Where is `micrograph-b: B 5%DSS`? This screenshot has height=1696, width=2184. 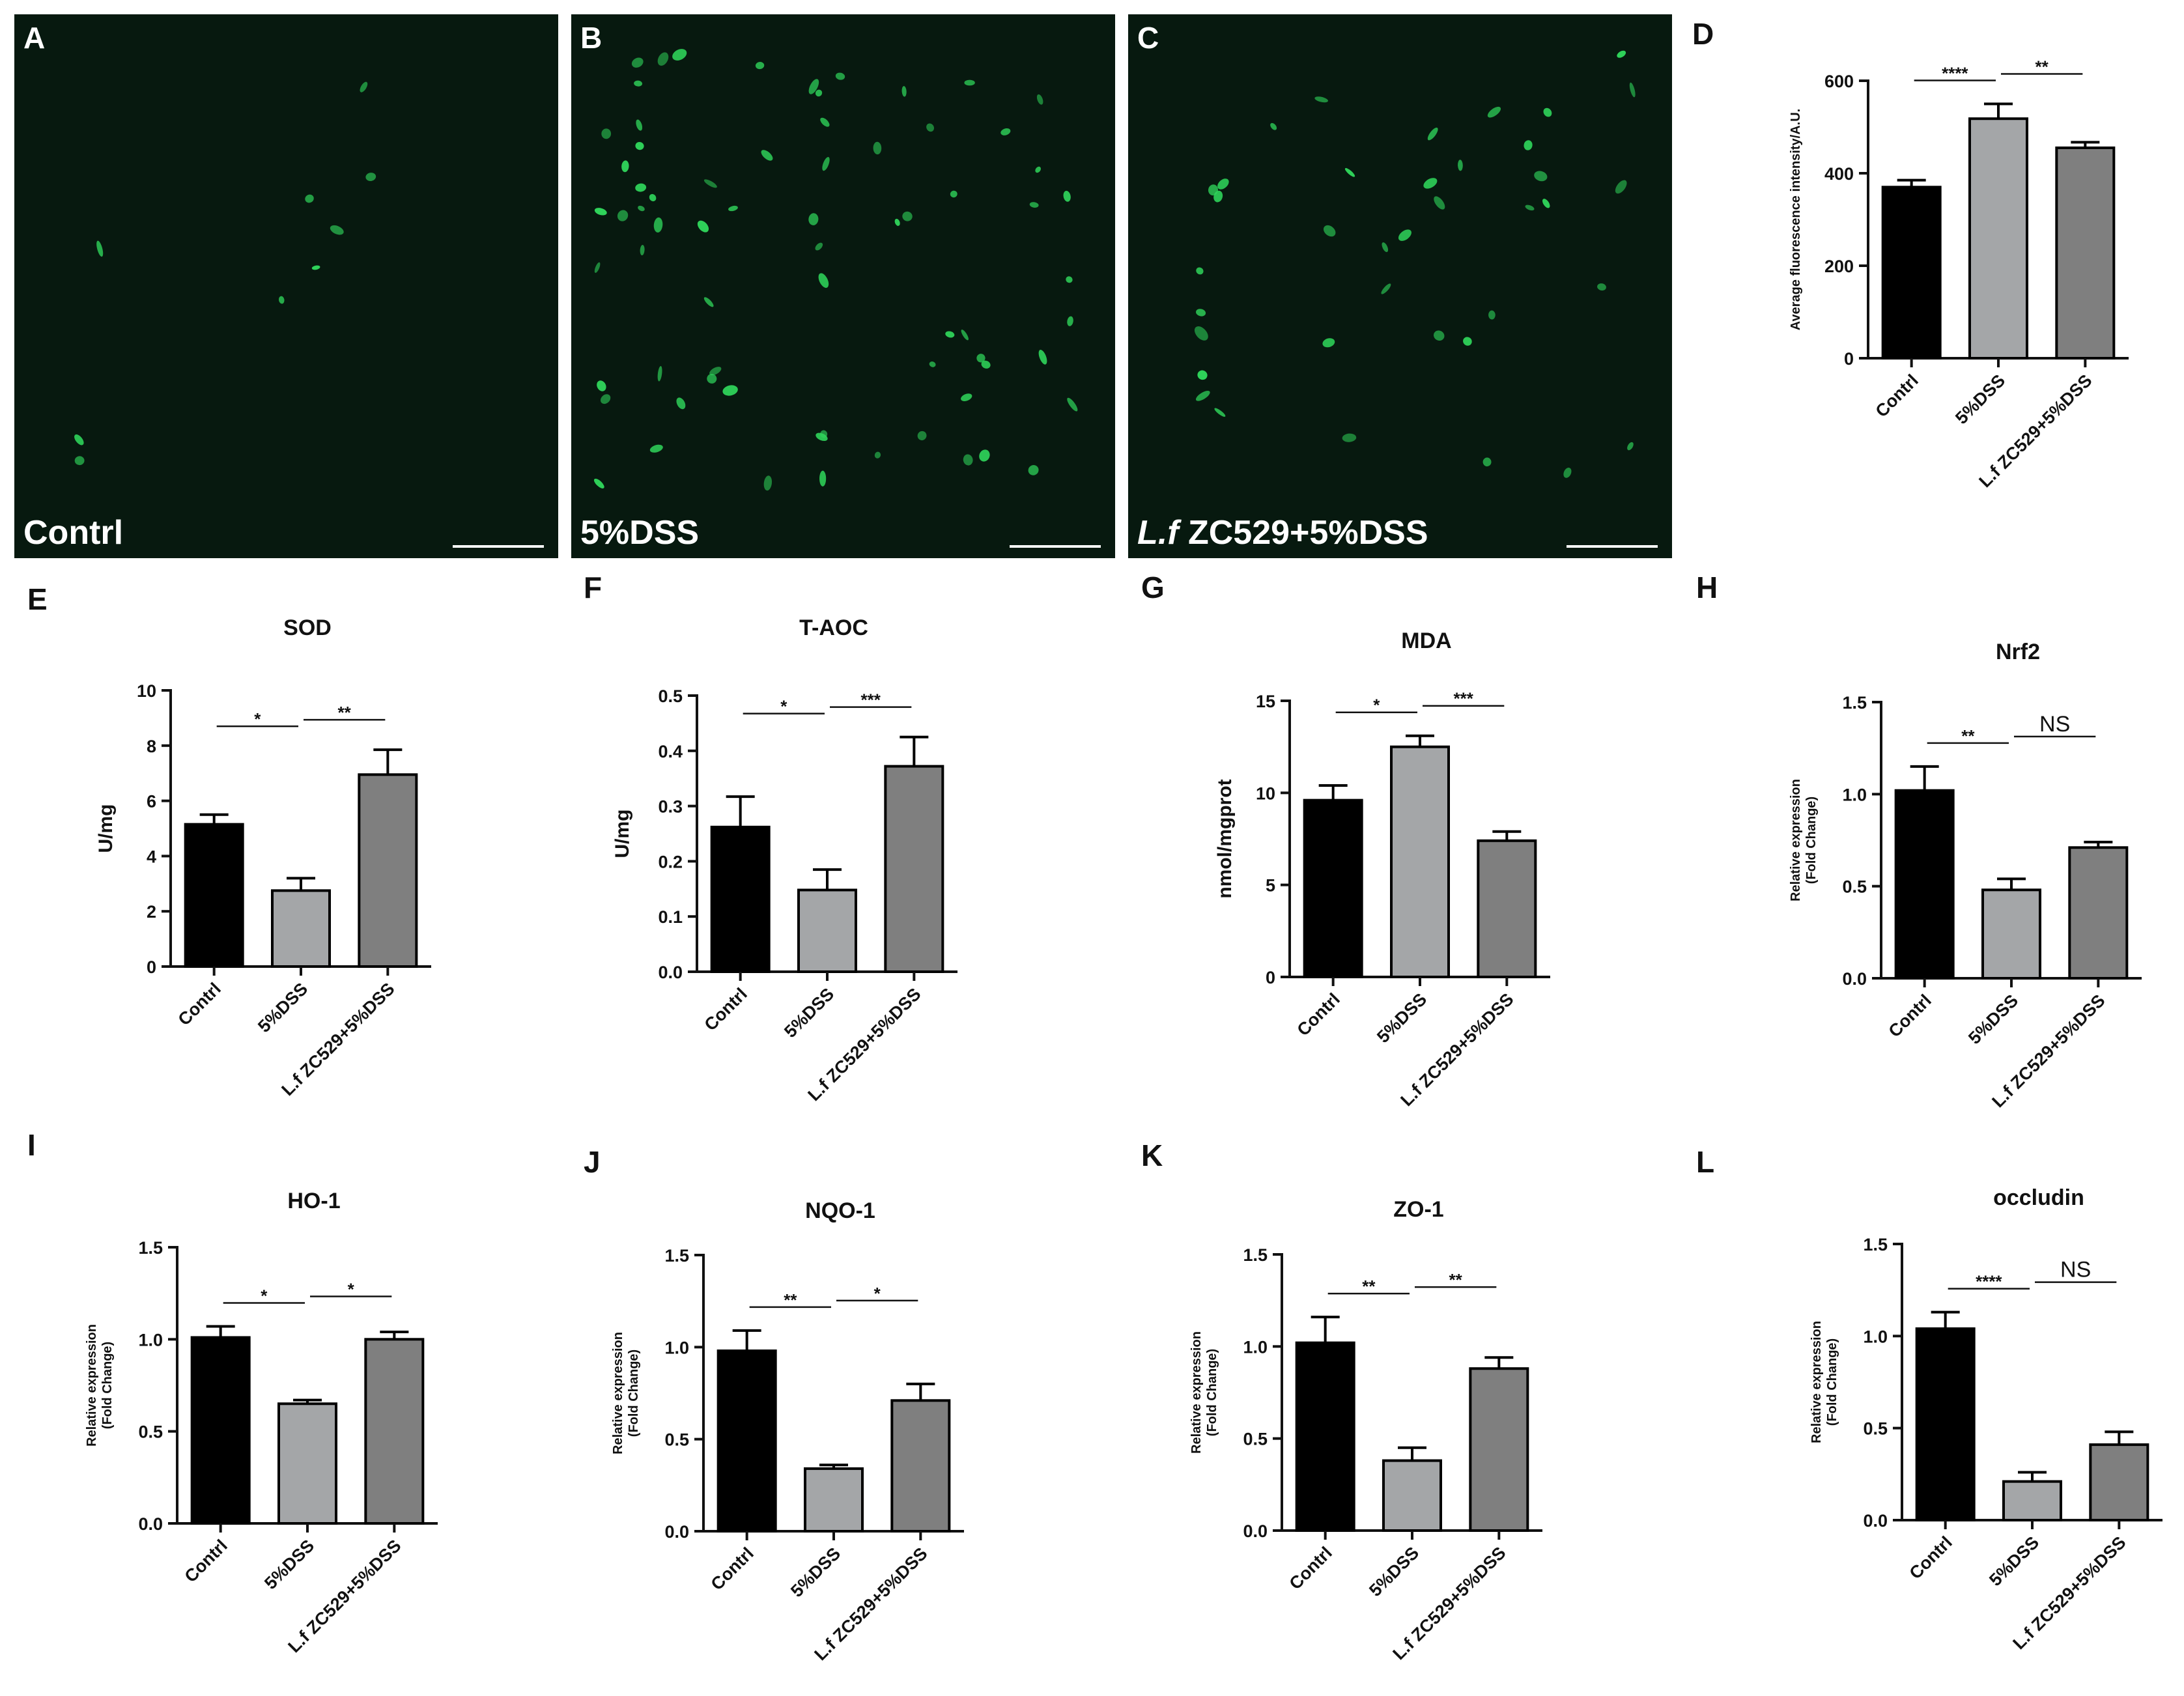
micrograph-b: B 5%DSS is located at coordinates (843, 286).